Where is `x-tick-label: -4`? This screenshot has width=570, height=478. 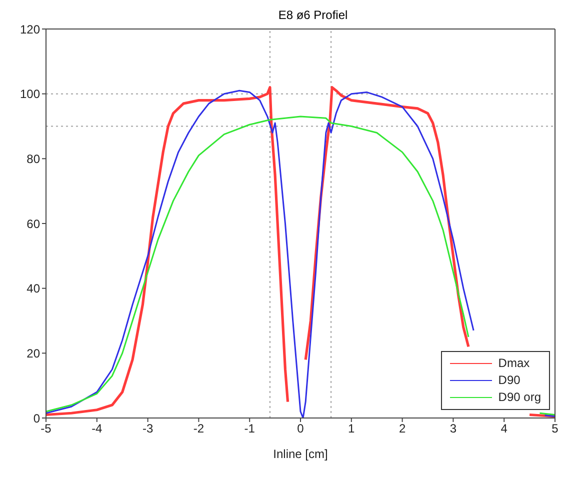
x-tick-label: -4 is located at coordinates (97, 429).